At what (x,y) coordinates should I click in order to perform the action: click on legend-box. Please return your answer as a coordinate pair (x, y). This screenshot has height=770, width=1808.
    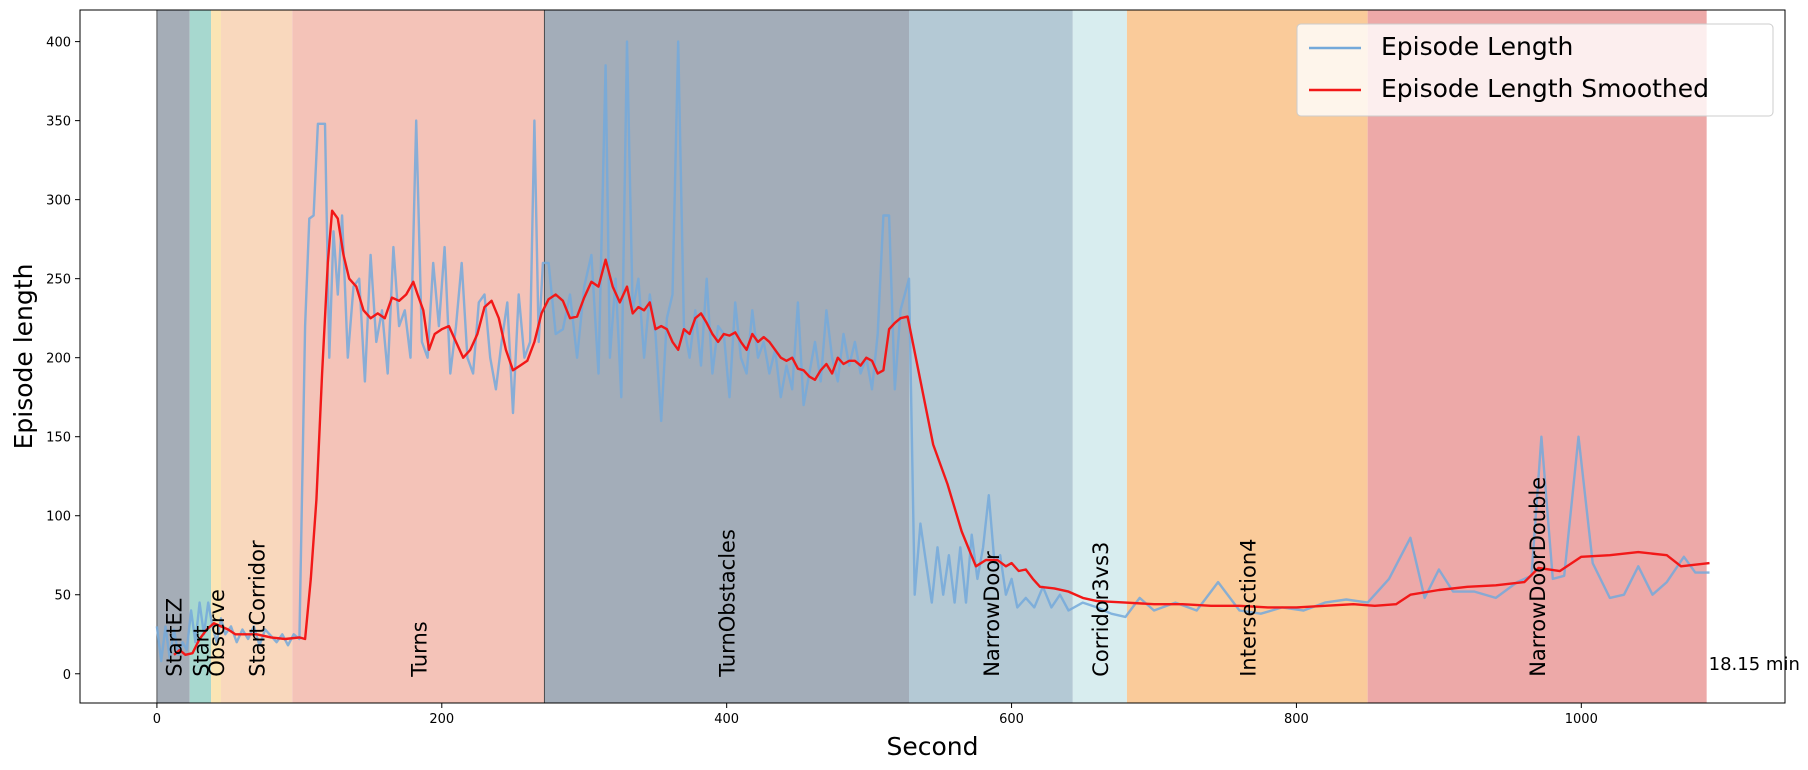
    Looking at the image, I should click on (1535, 70).